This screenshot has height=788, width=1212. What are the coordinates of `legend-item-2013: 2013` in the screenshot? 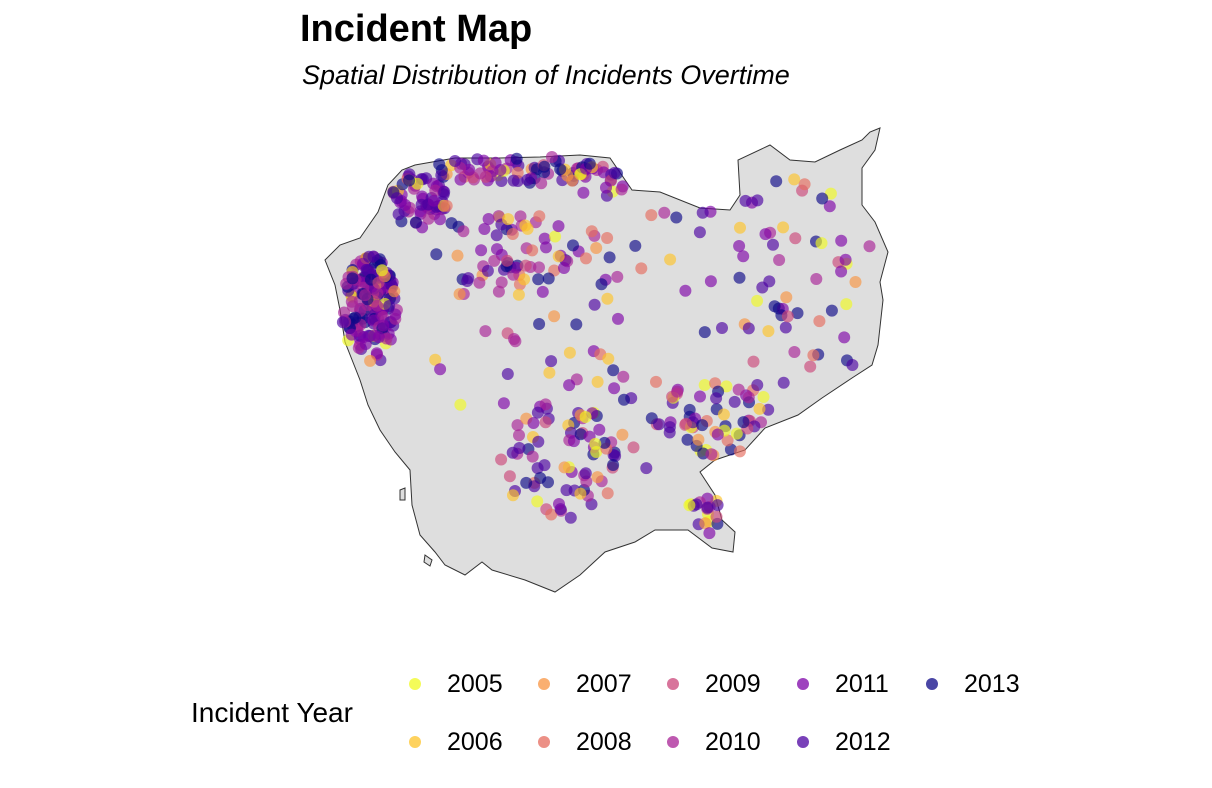 It's located at (973, 684).